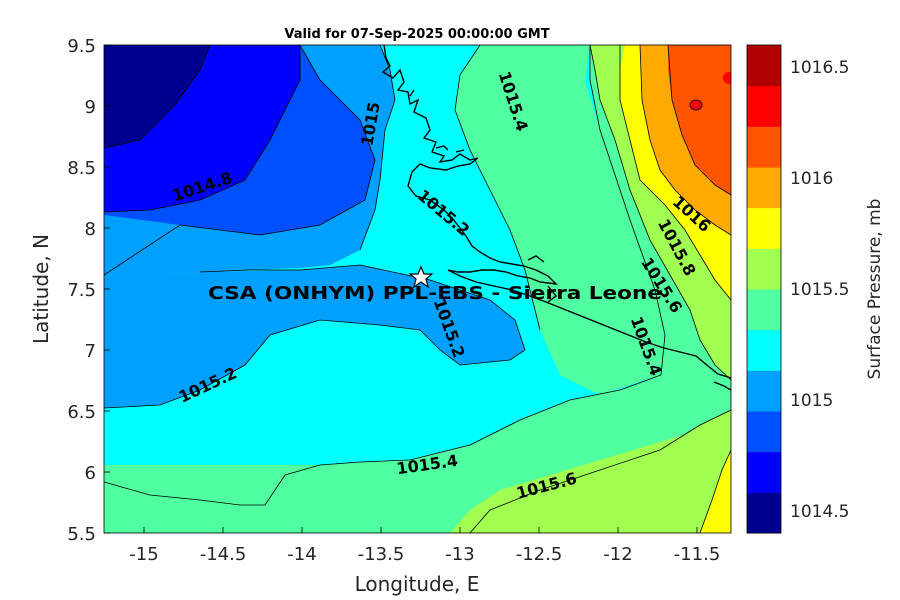 The image size is (900, 600). What do you see at coordinates (539, 554) in the screenshot?
I see `x-tick-label: -12.5` at bounding box center [539, 554].